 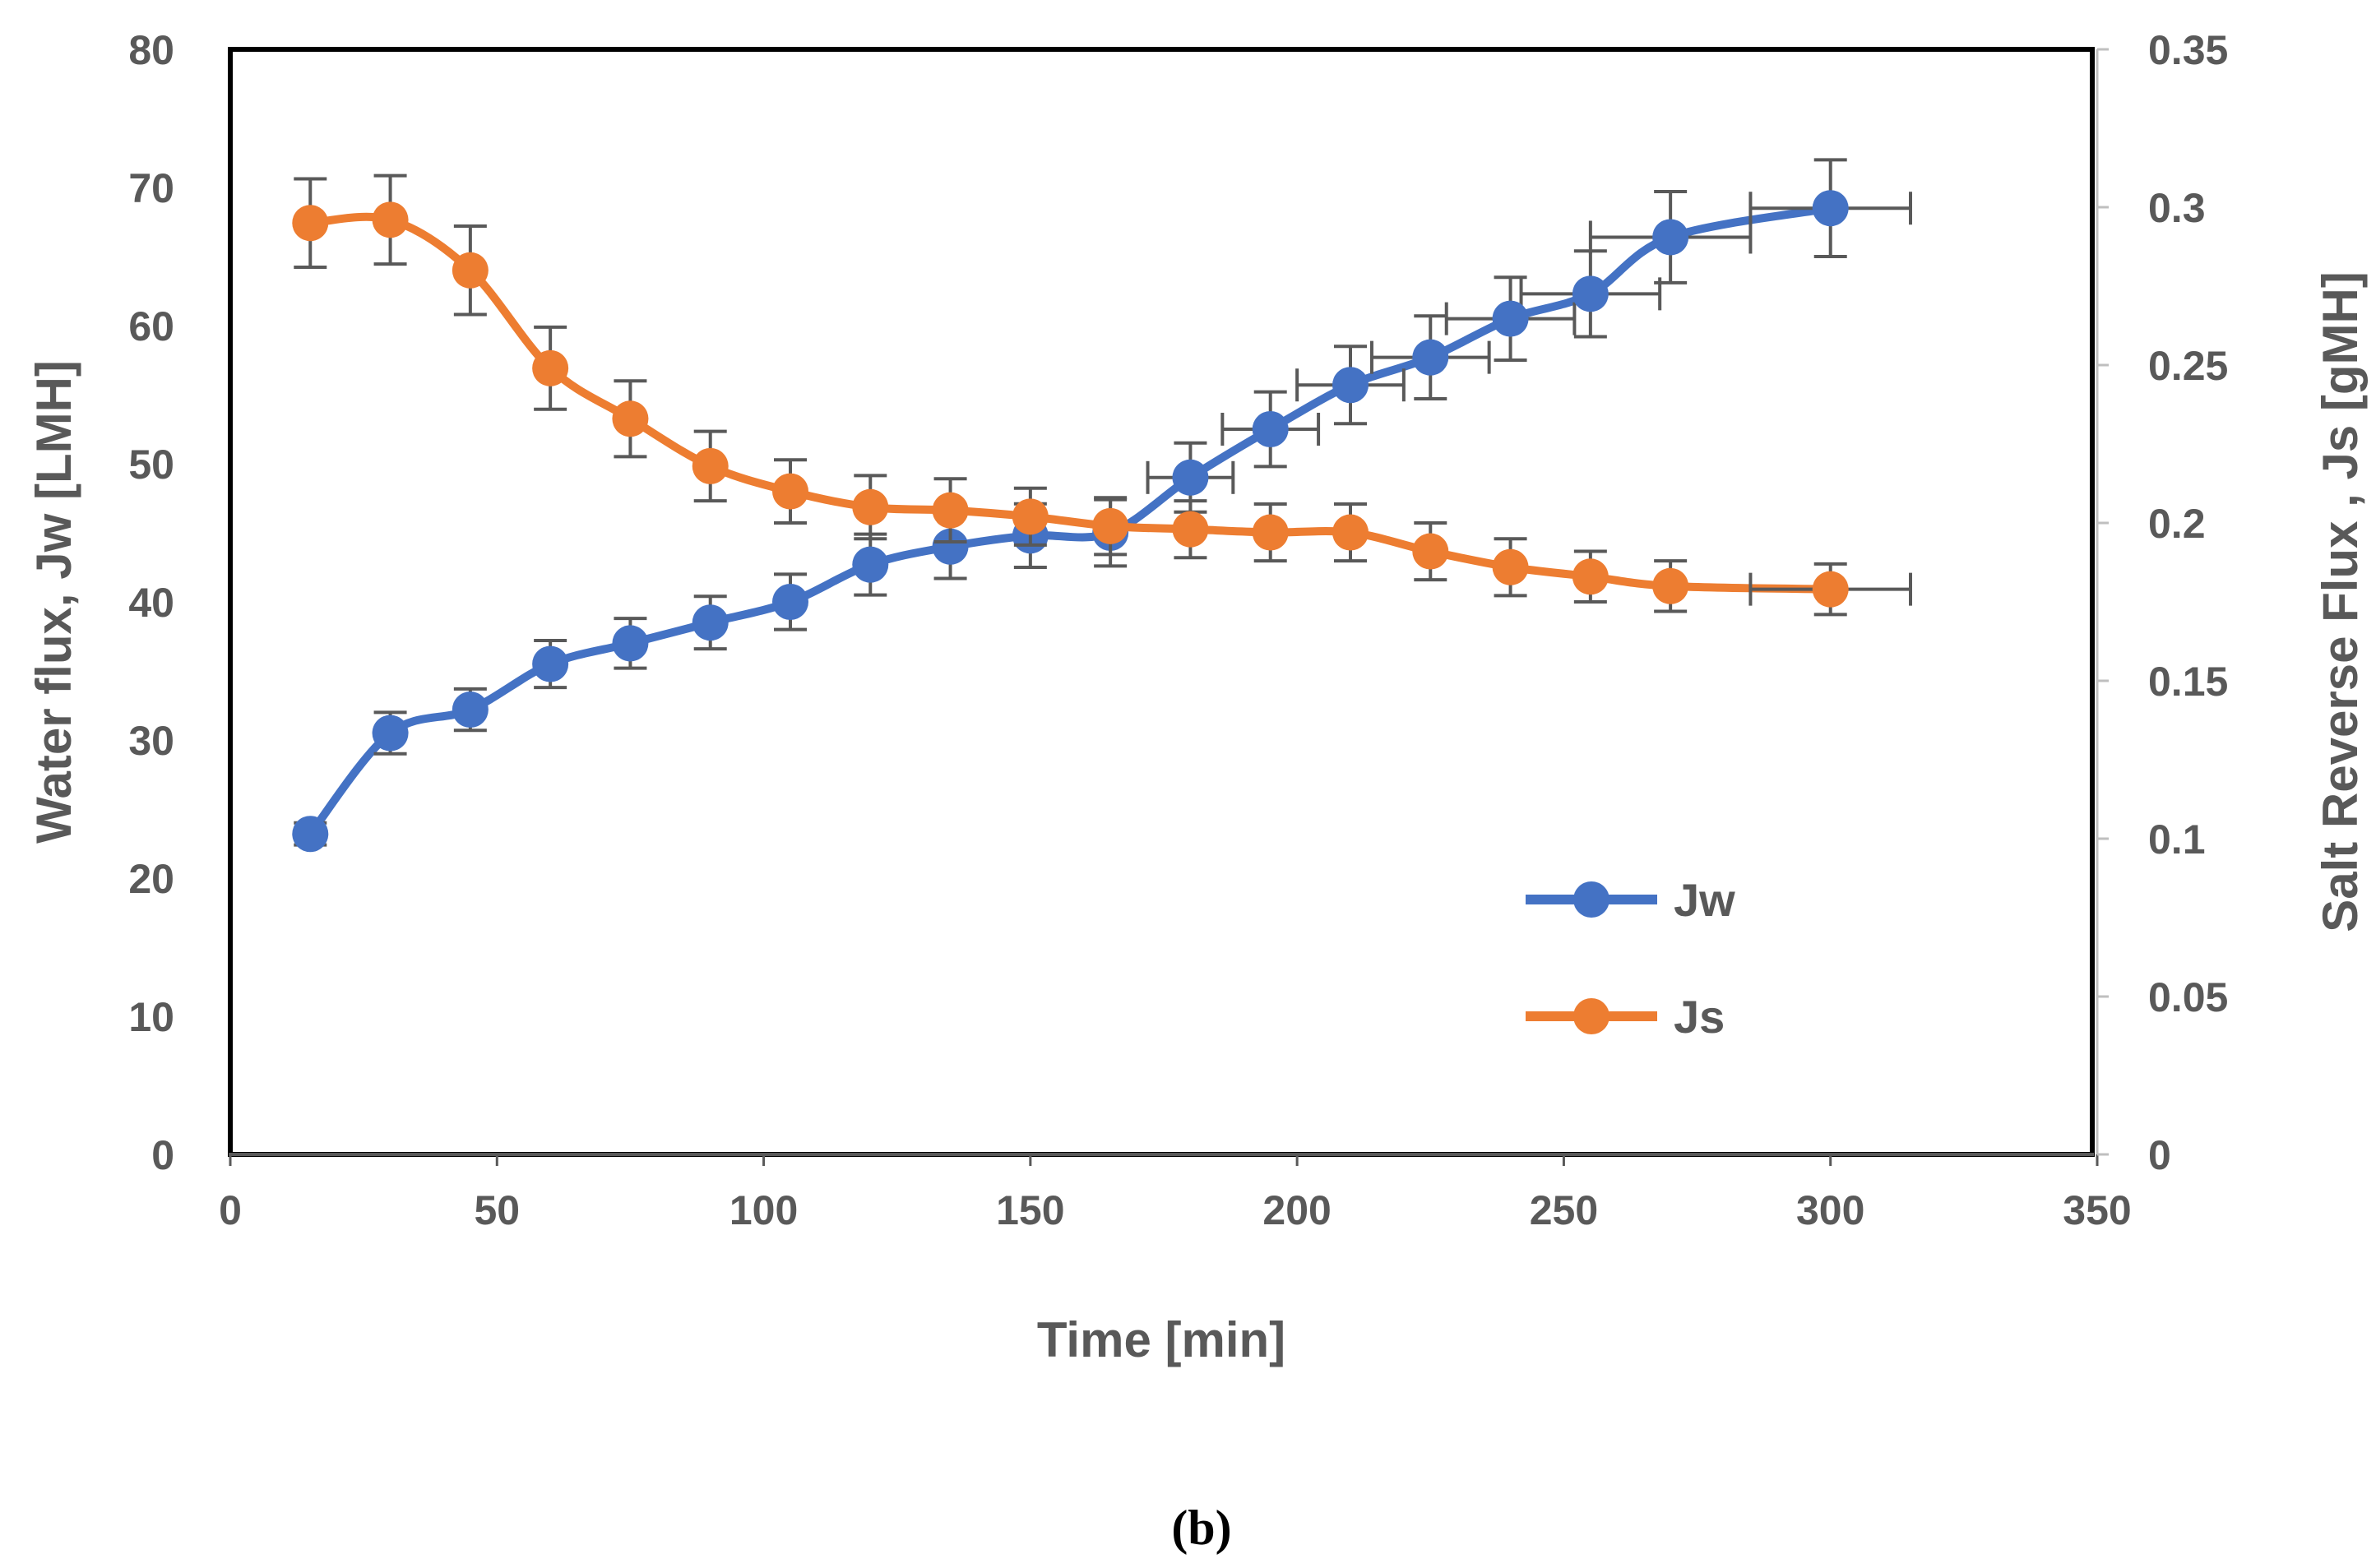 What do you see at coordinates (151, 741) in the screenshot?
I see `y-left-tick-label: 30` at bounding box center [151, 741].